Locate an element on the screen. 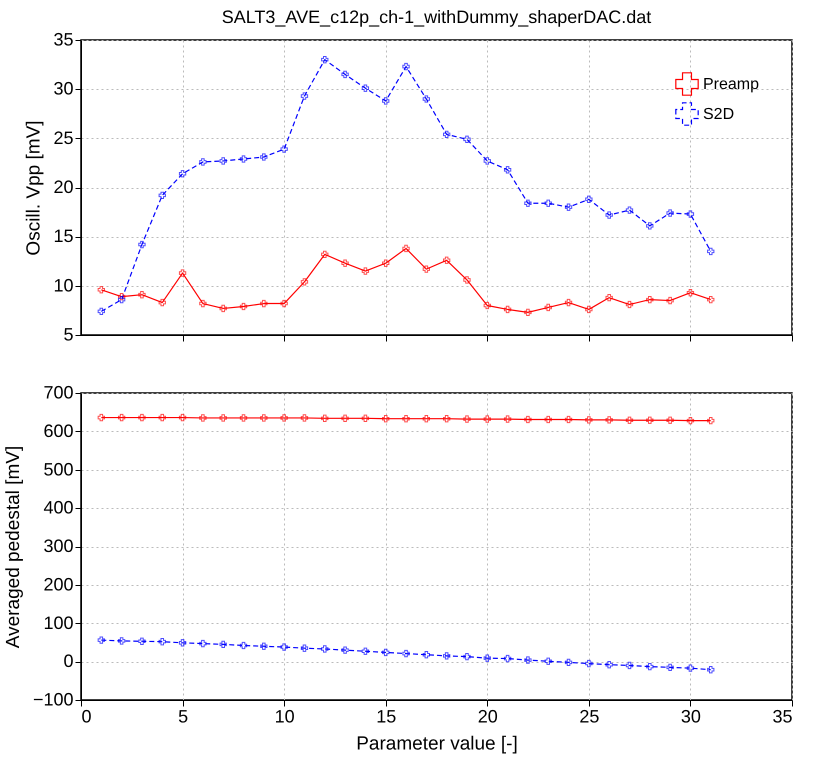  y-tick-label: −100 is located at coordinates (53, 700).